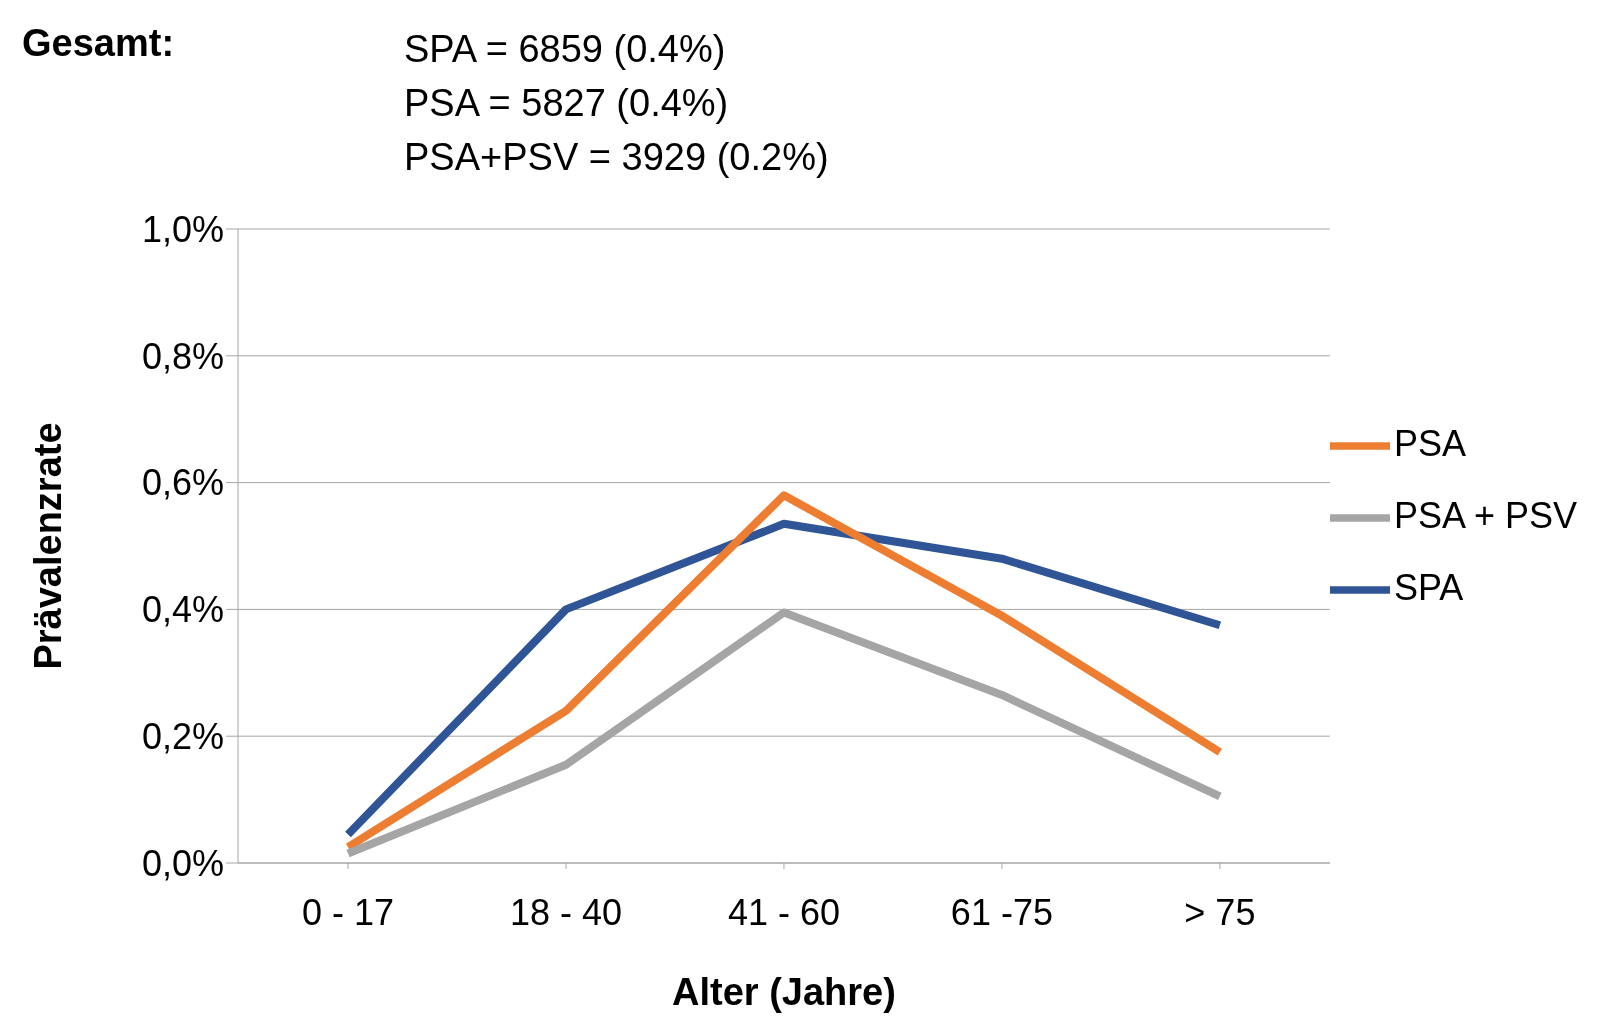 The height and width of the screenshot is (1031, 1605). Describe the element at coordinates (616, 157) in the screenshot. I see `text: PSA+PSV = 3929 (0.2%)` at that location.